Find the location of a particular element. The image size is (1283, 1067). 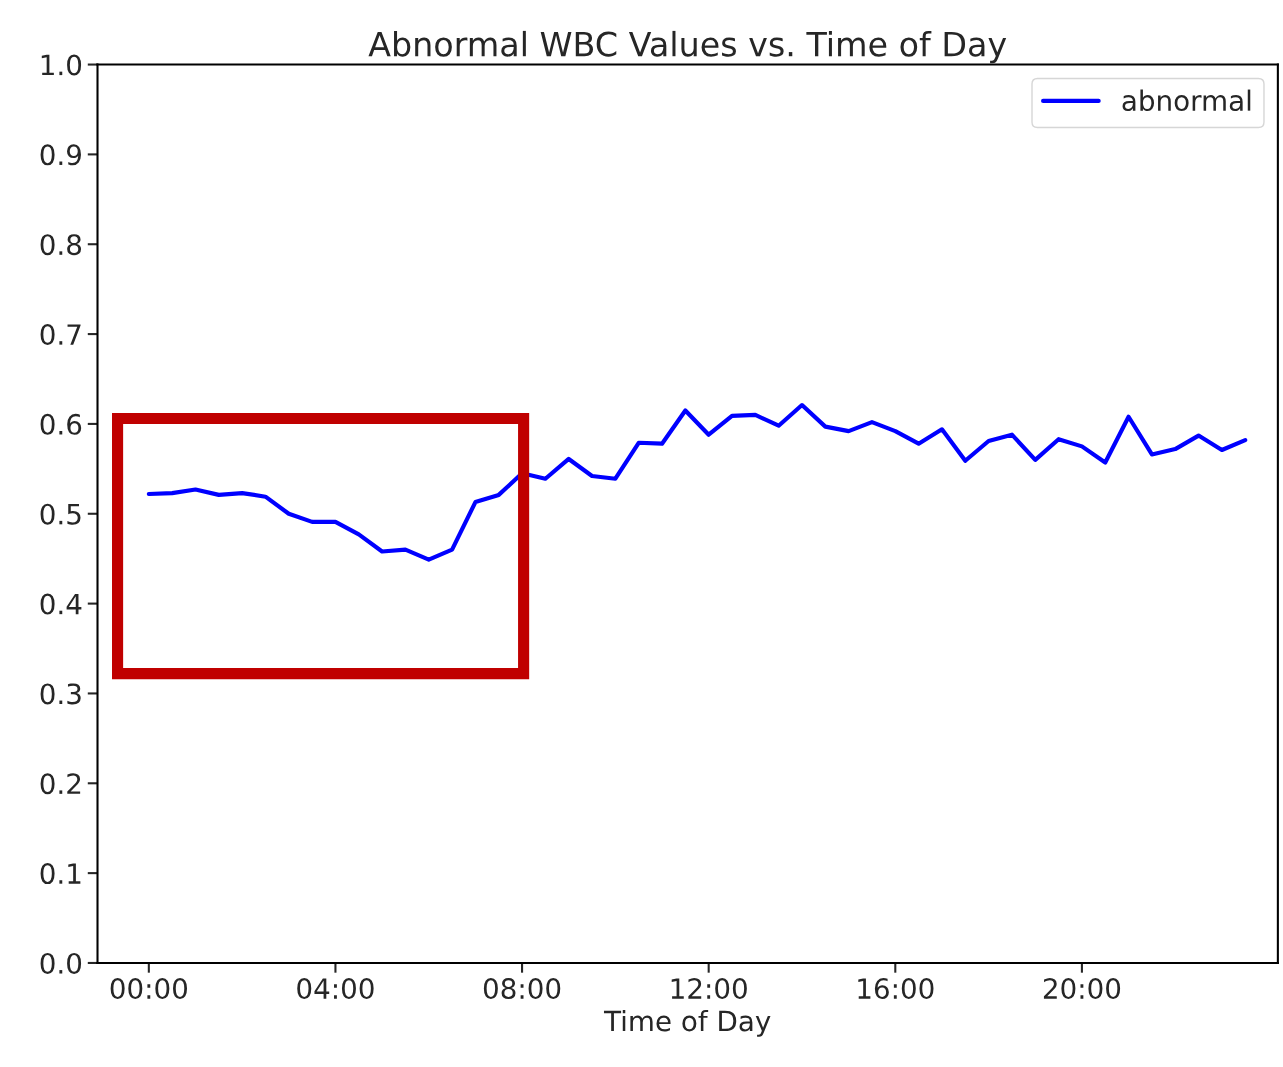

line-series is located at coordinates (697, 482).